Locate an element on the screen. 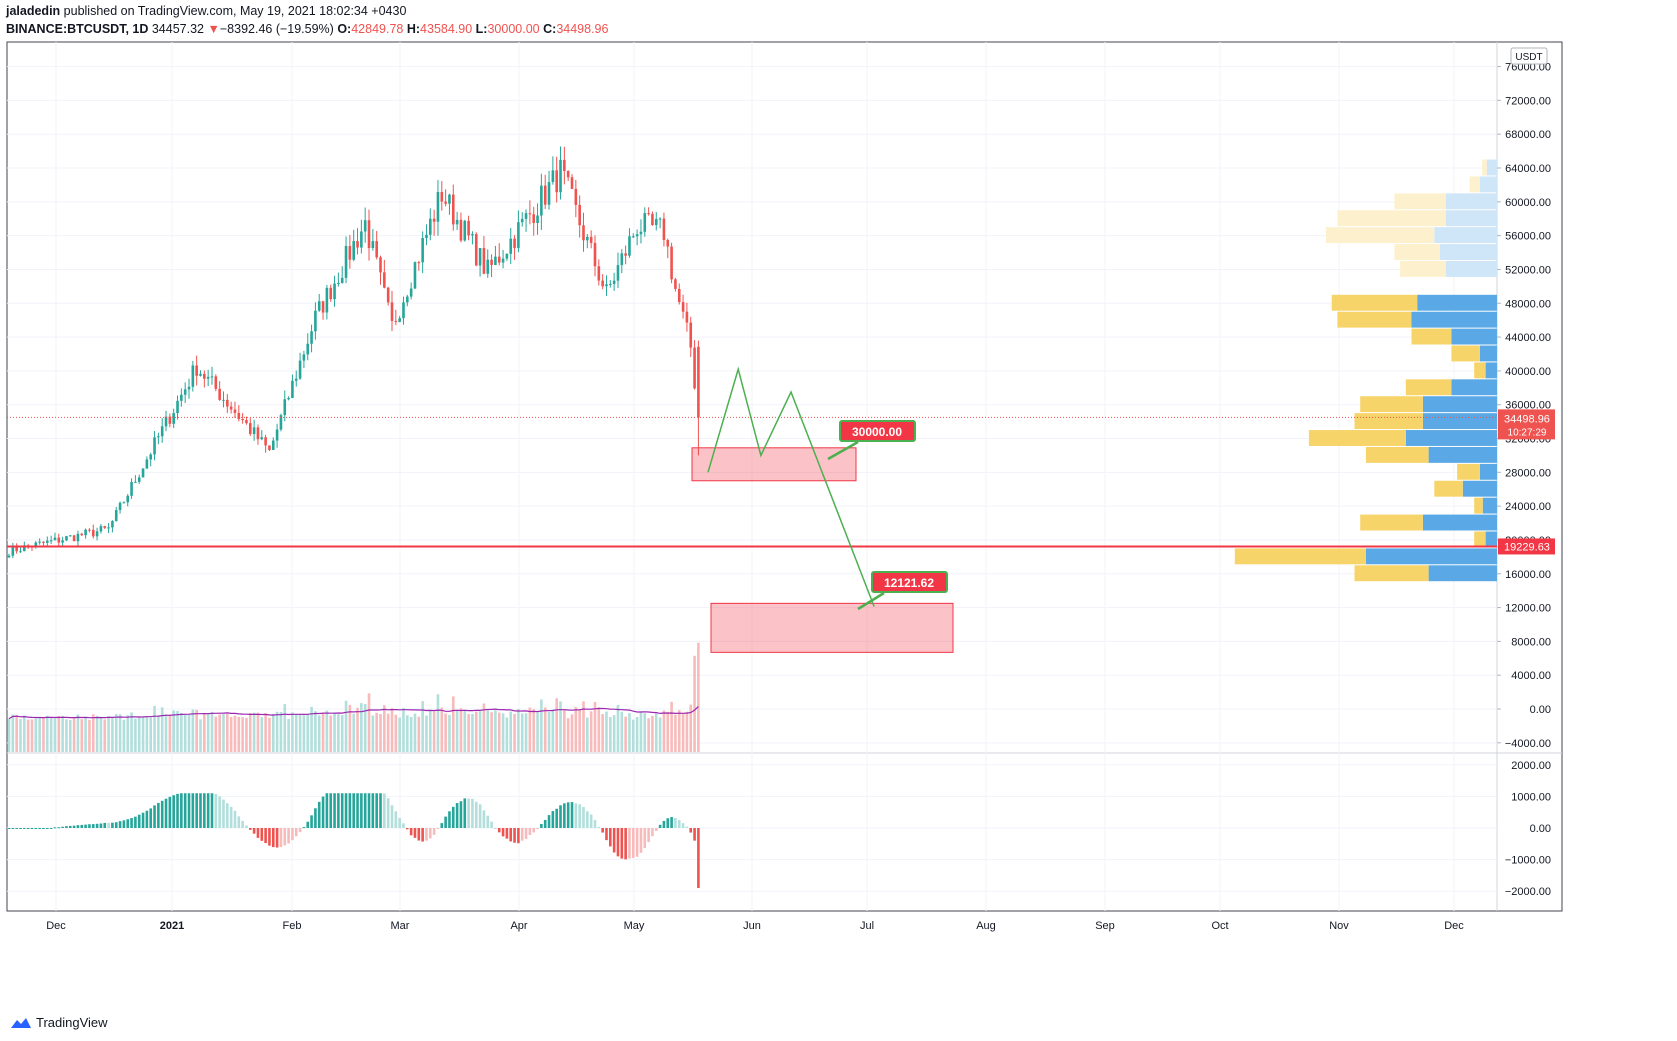 This screenshot has height=1041, width=1677. support-price-badge is located at coordinates (1526, 546).